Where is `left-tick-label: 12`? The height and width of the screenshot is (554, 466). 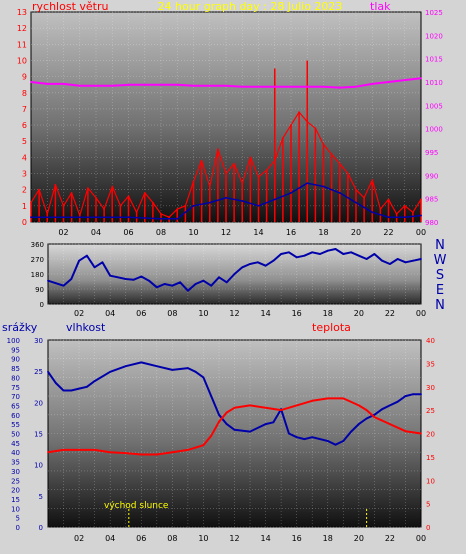
left-tick-label: 12 is located at coordinates (22, 28).